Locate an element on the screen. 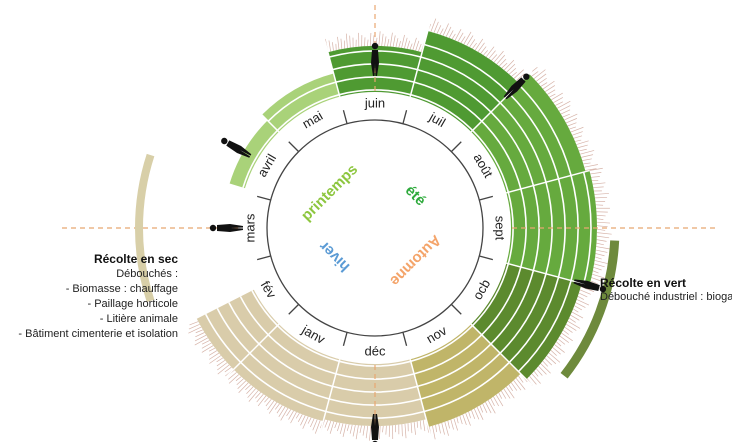 This screenshot has height=442, width=732. dry-harvest-arc is located at coordinates (145, 228).